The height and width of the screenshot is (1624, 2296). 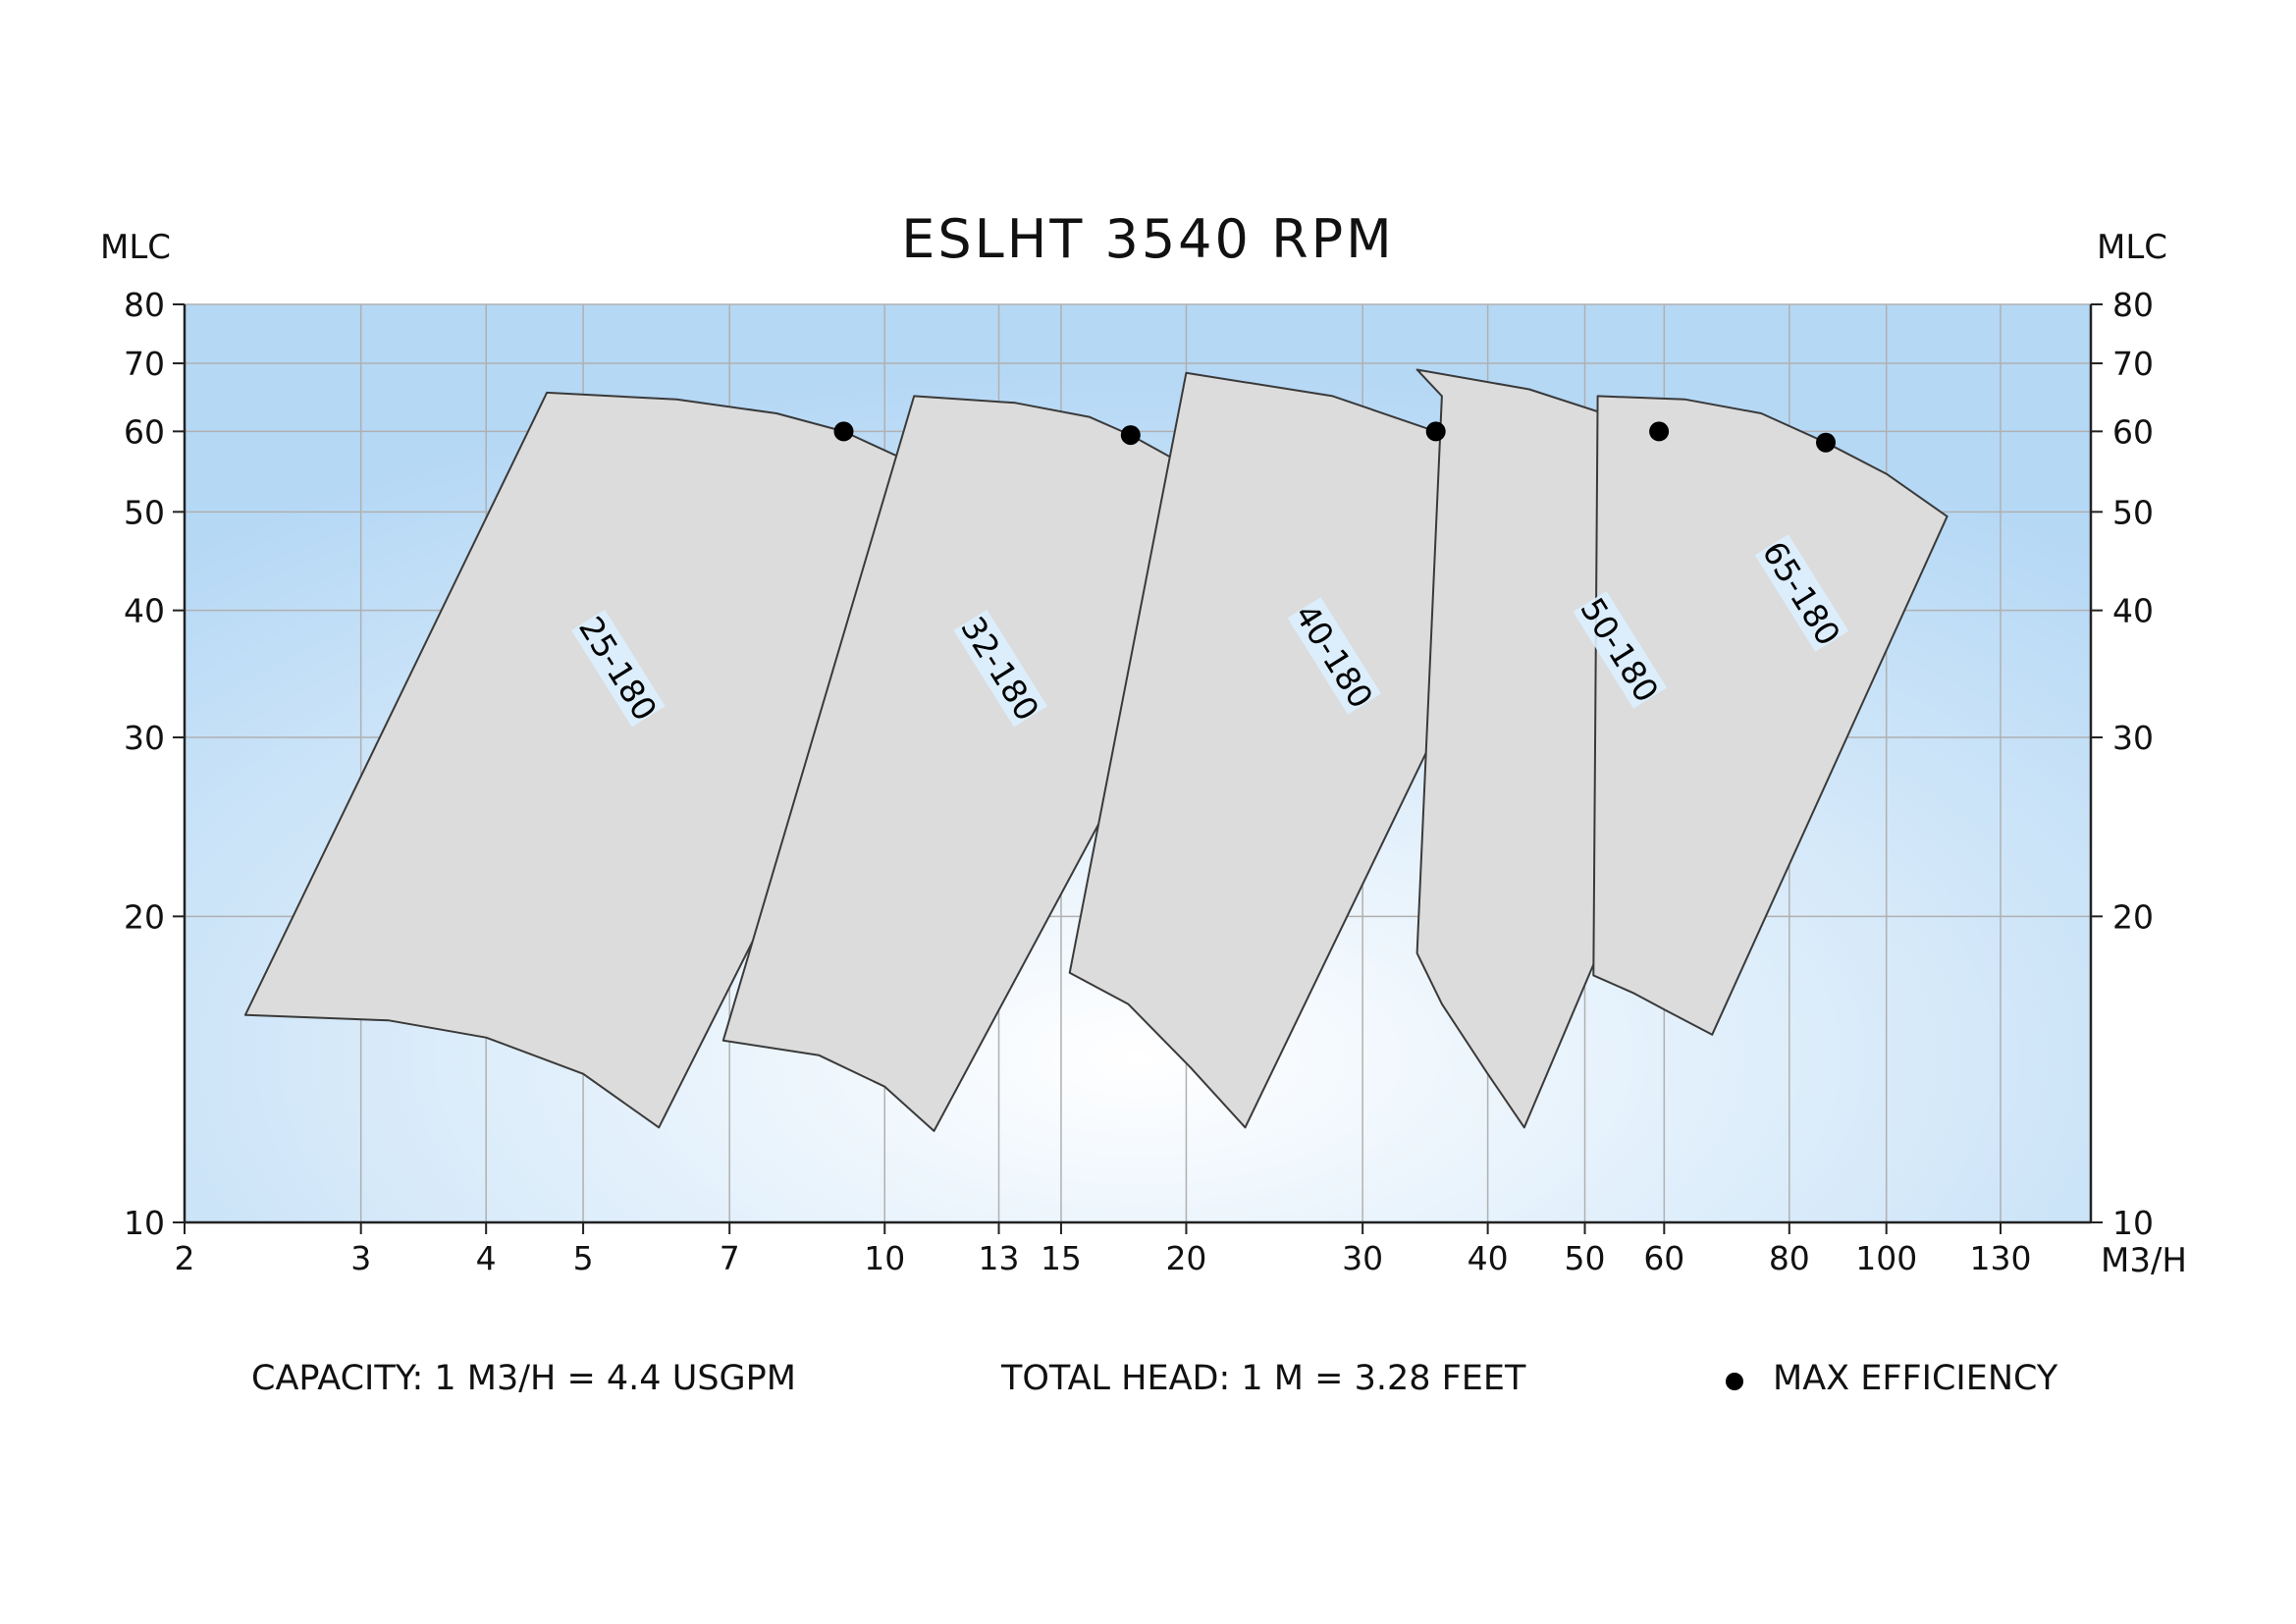 What do you see at coordinates (145, 431) in the screenshot?
I see `y-tick-label-left: 60` at bounding box center [145, 431].